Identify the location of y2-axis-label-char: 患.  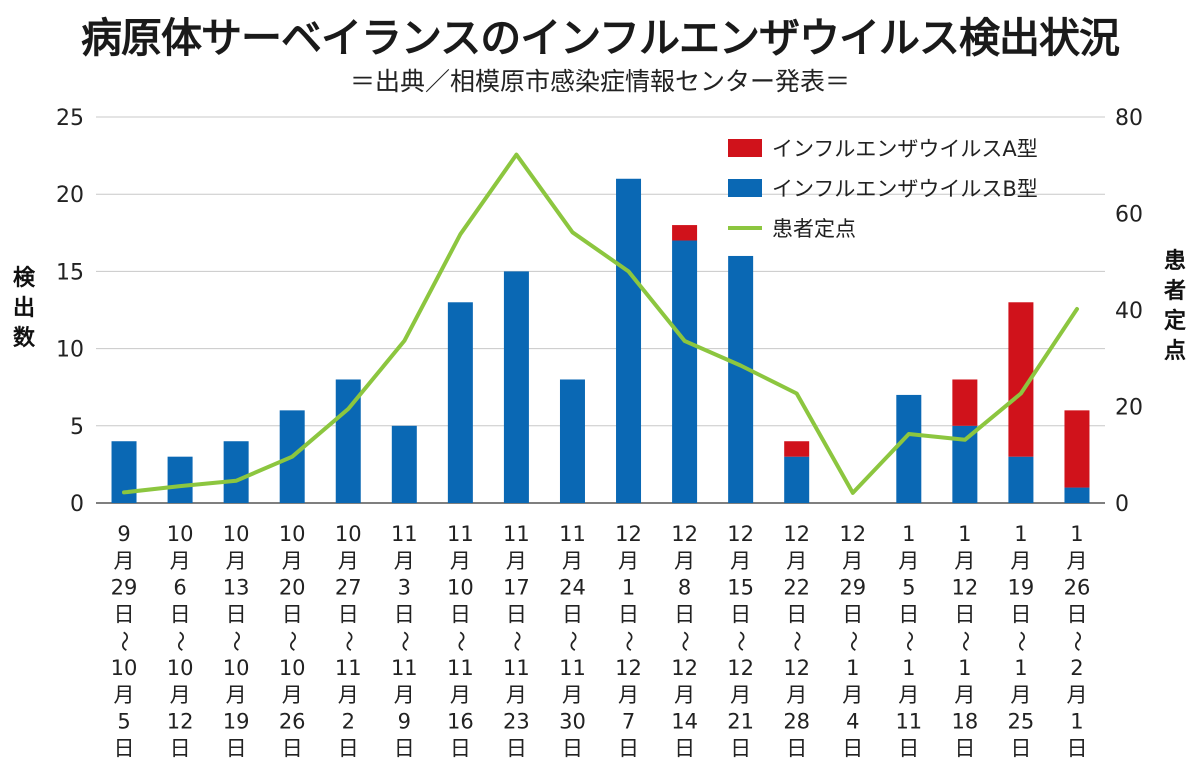
(1175, 261).